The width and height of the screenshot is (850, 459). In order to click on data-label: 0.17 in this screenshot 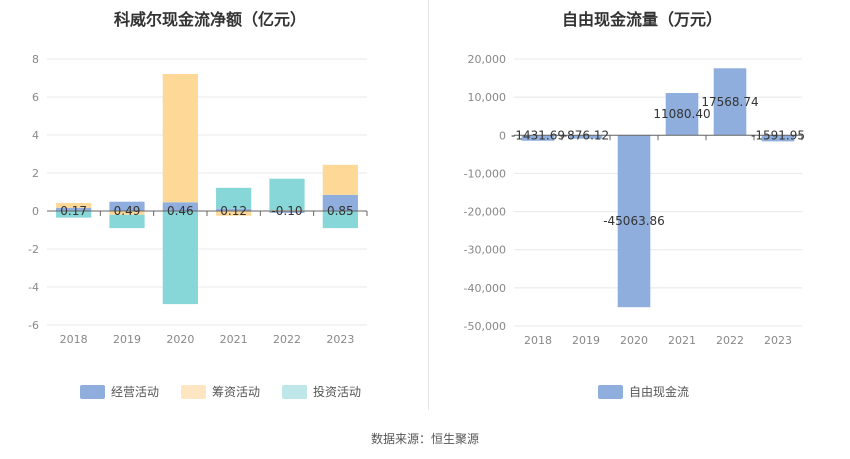, I will do `click(73, 211)`.